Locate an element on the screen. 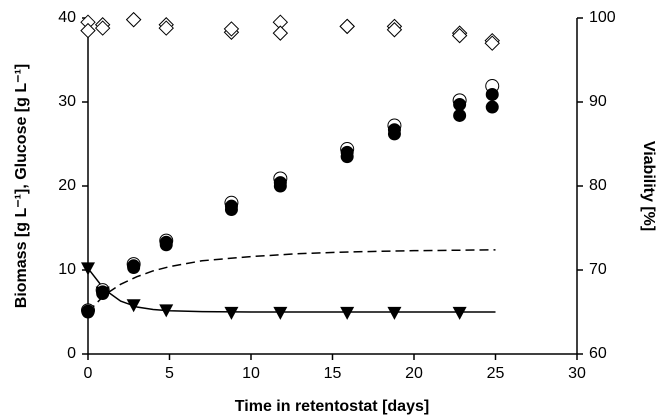 This screenshot has height=420, width=661. y-tick-label: 10 is located at coordinates (67, 269).